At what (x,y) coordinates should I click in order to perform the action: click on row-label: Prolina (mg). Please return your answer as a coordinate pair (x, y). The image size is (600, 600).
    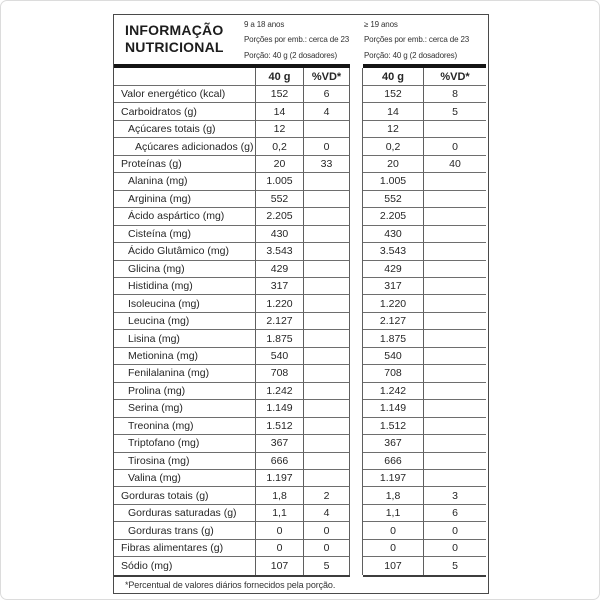
    Looking at the image, I should click on (185, 391).